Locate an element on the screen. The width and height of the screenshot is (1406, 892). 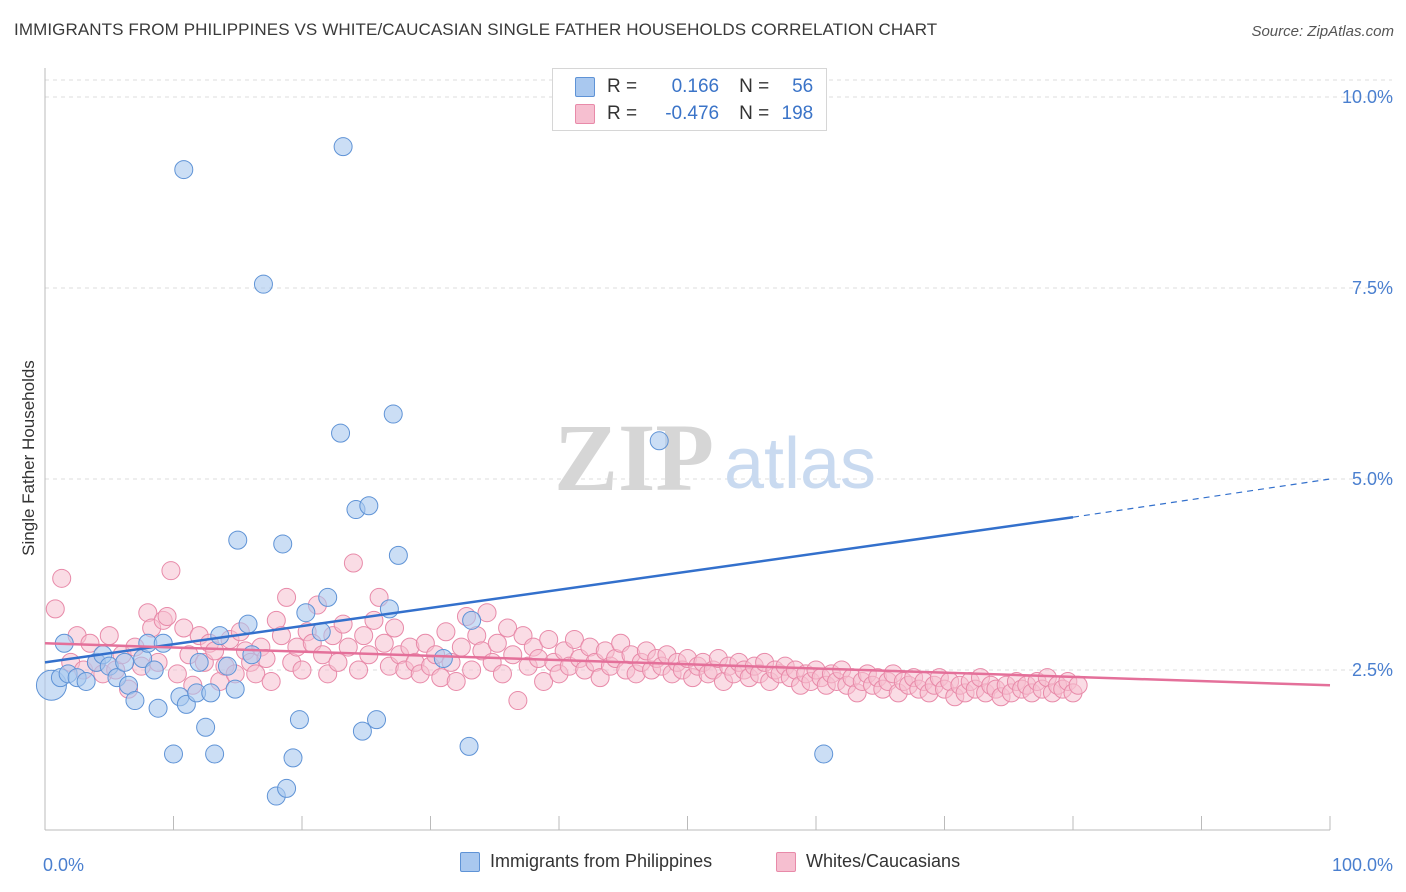
y-tick-label: 7.5% is located at coordinates (1372, 288).